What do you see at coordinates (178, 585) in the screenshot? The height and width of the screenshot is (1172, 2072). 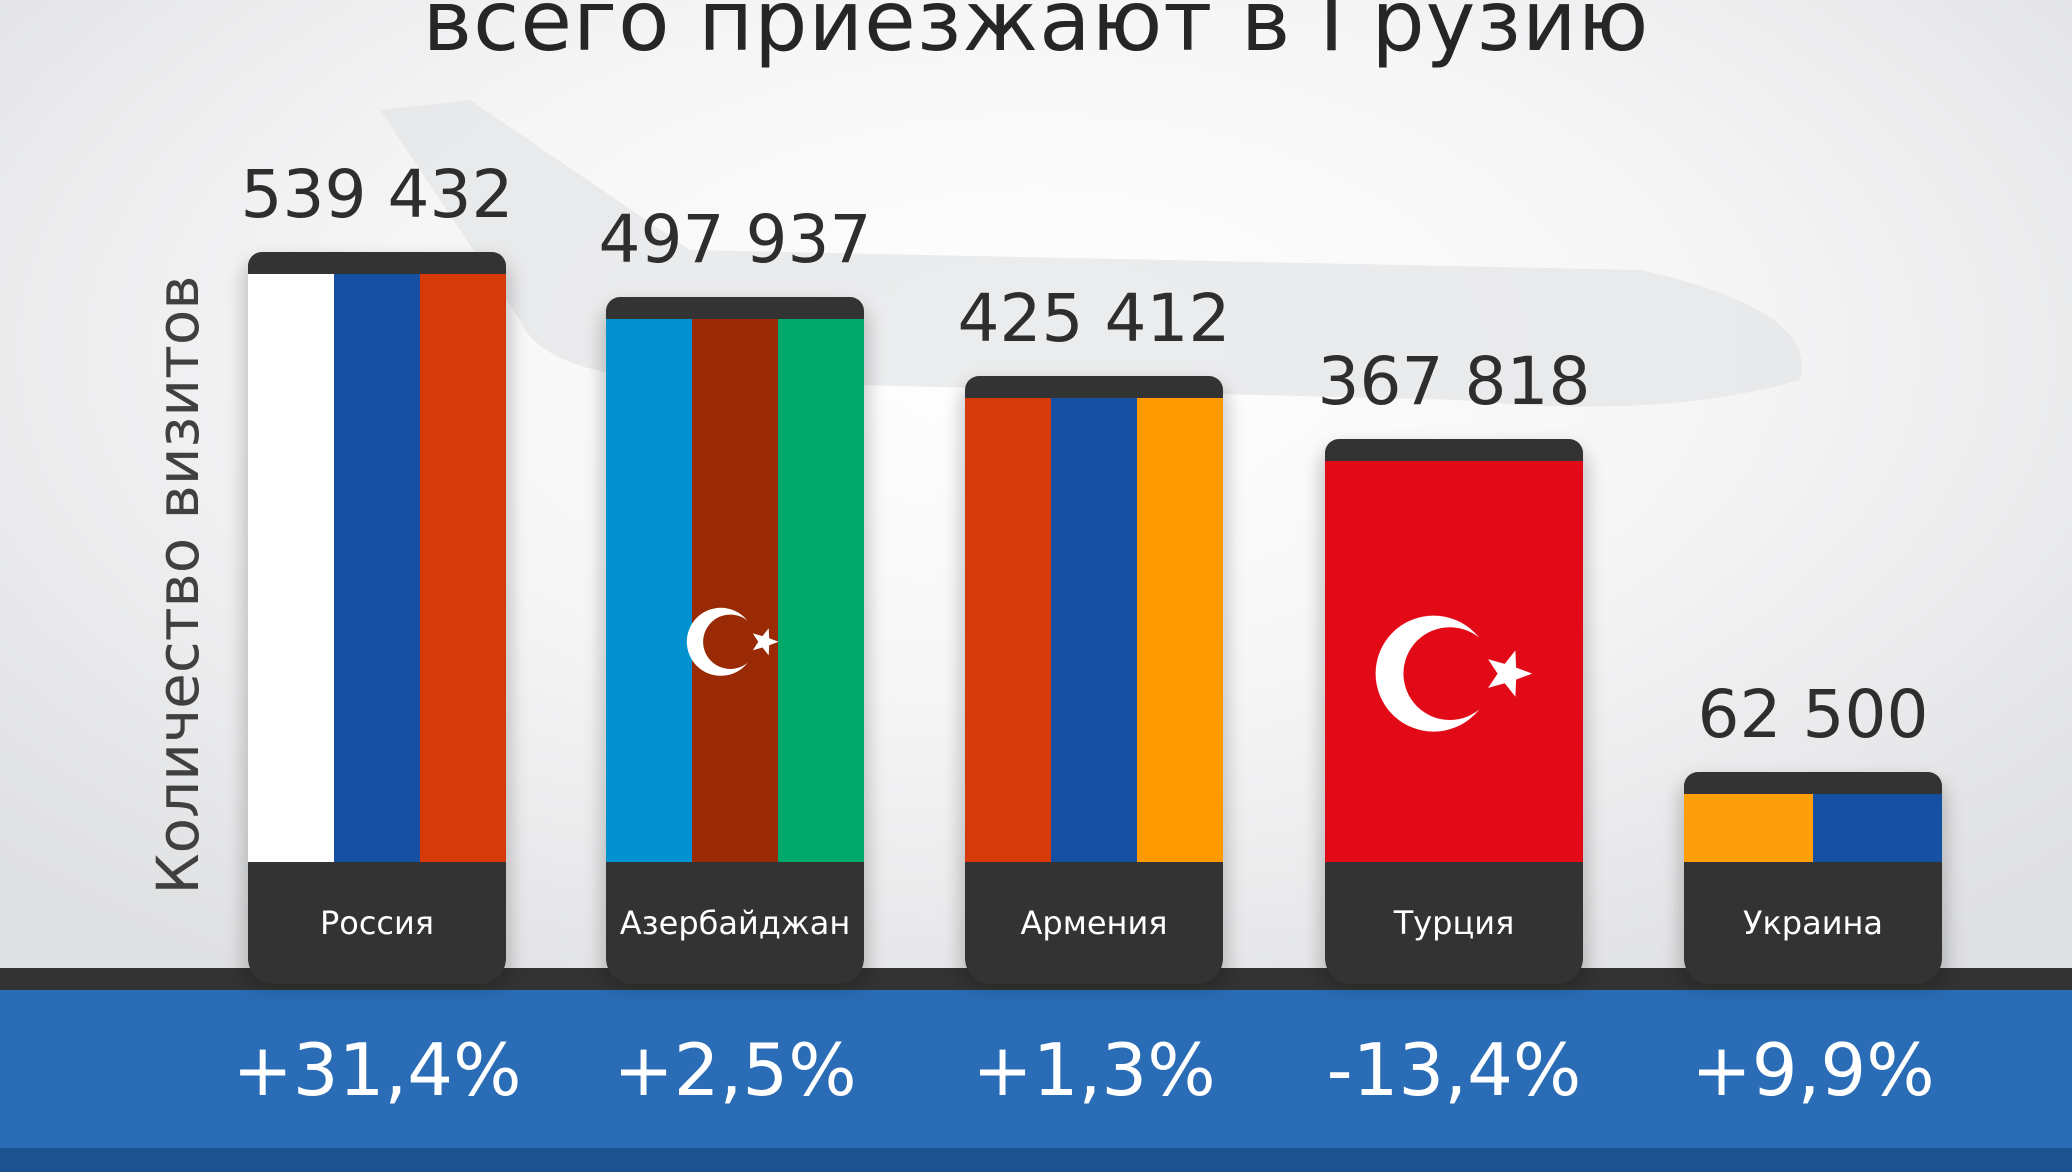 I see `y-axis-label: Количество визитов` at bounding box center [178, 585].